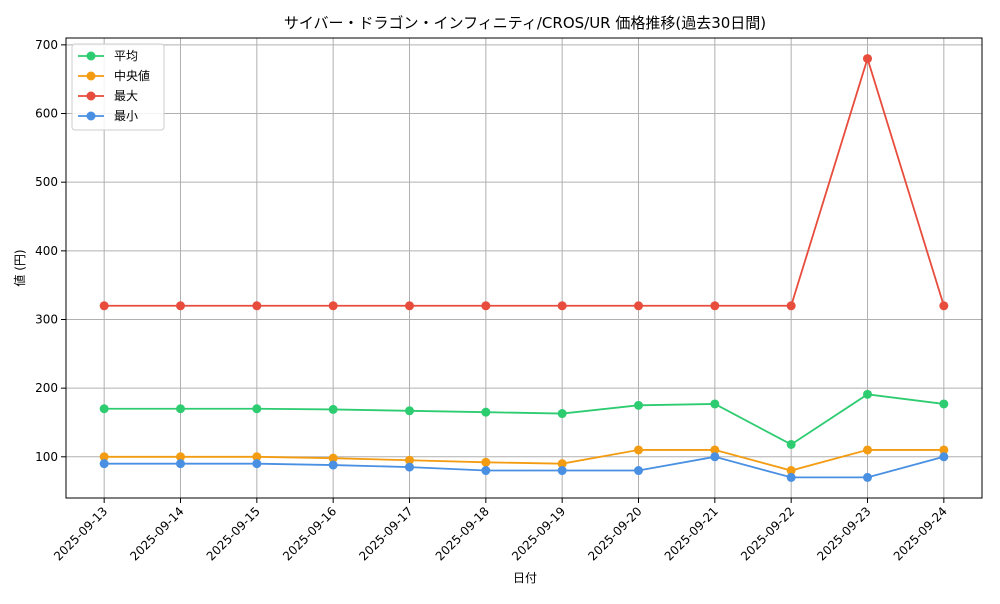  Describe the element at coordinates (233, 533) in the screenshot. I see `x-tick-label: 2025-09-15` at that location.